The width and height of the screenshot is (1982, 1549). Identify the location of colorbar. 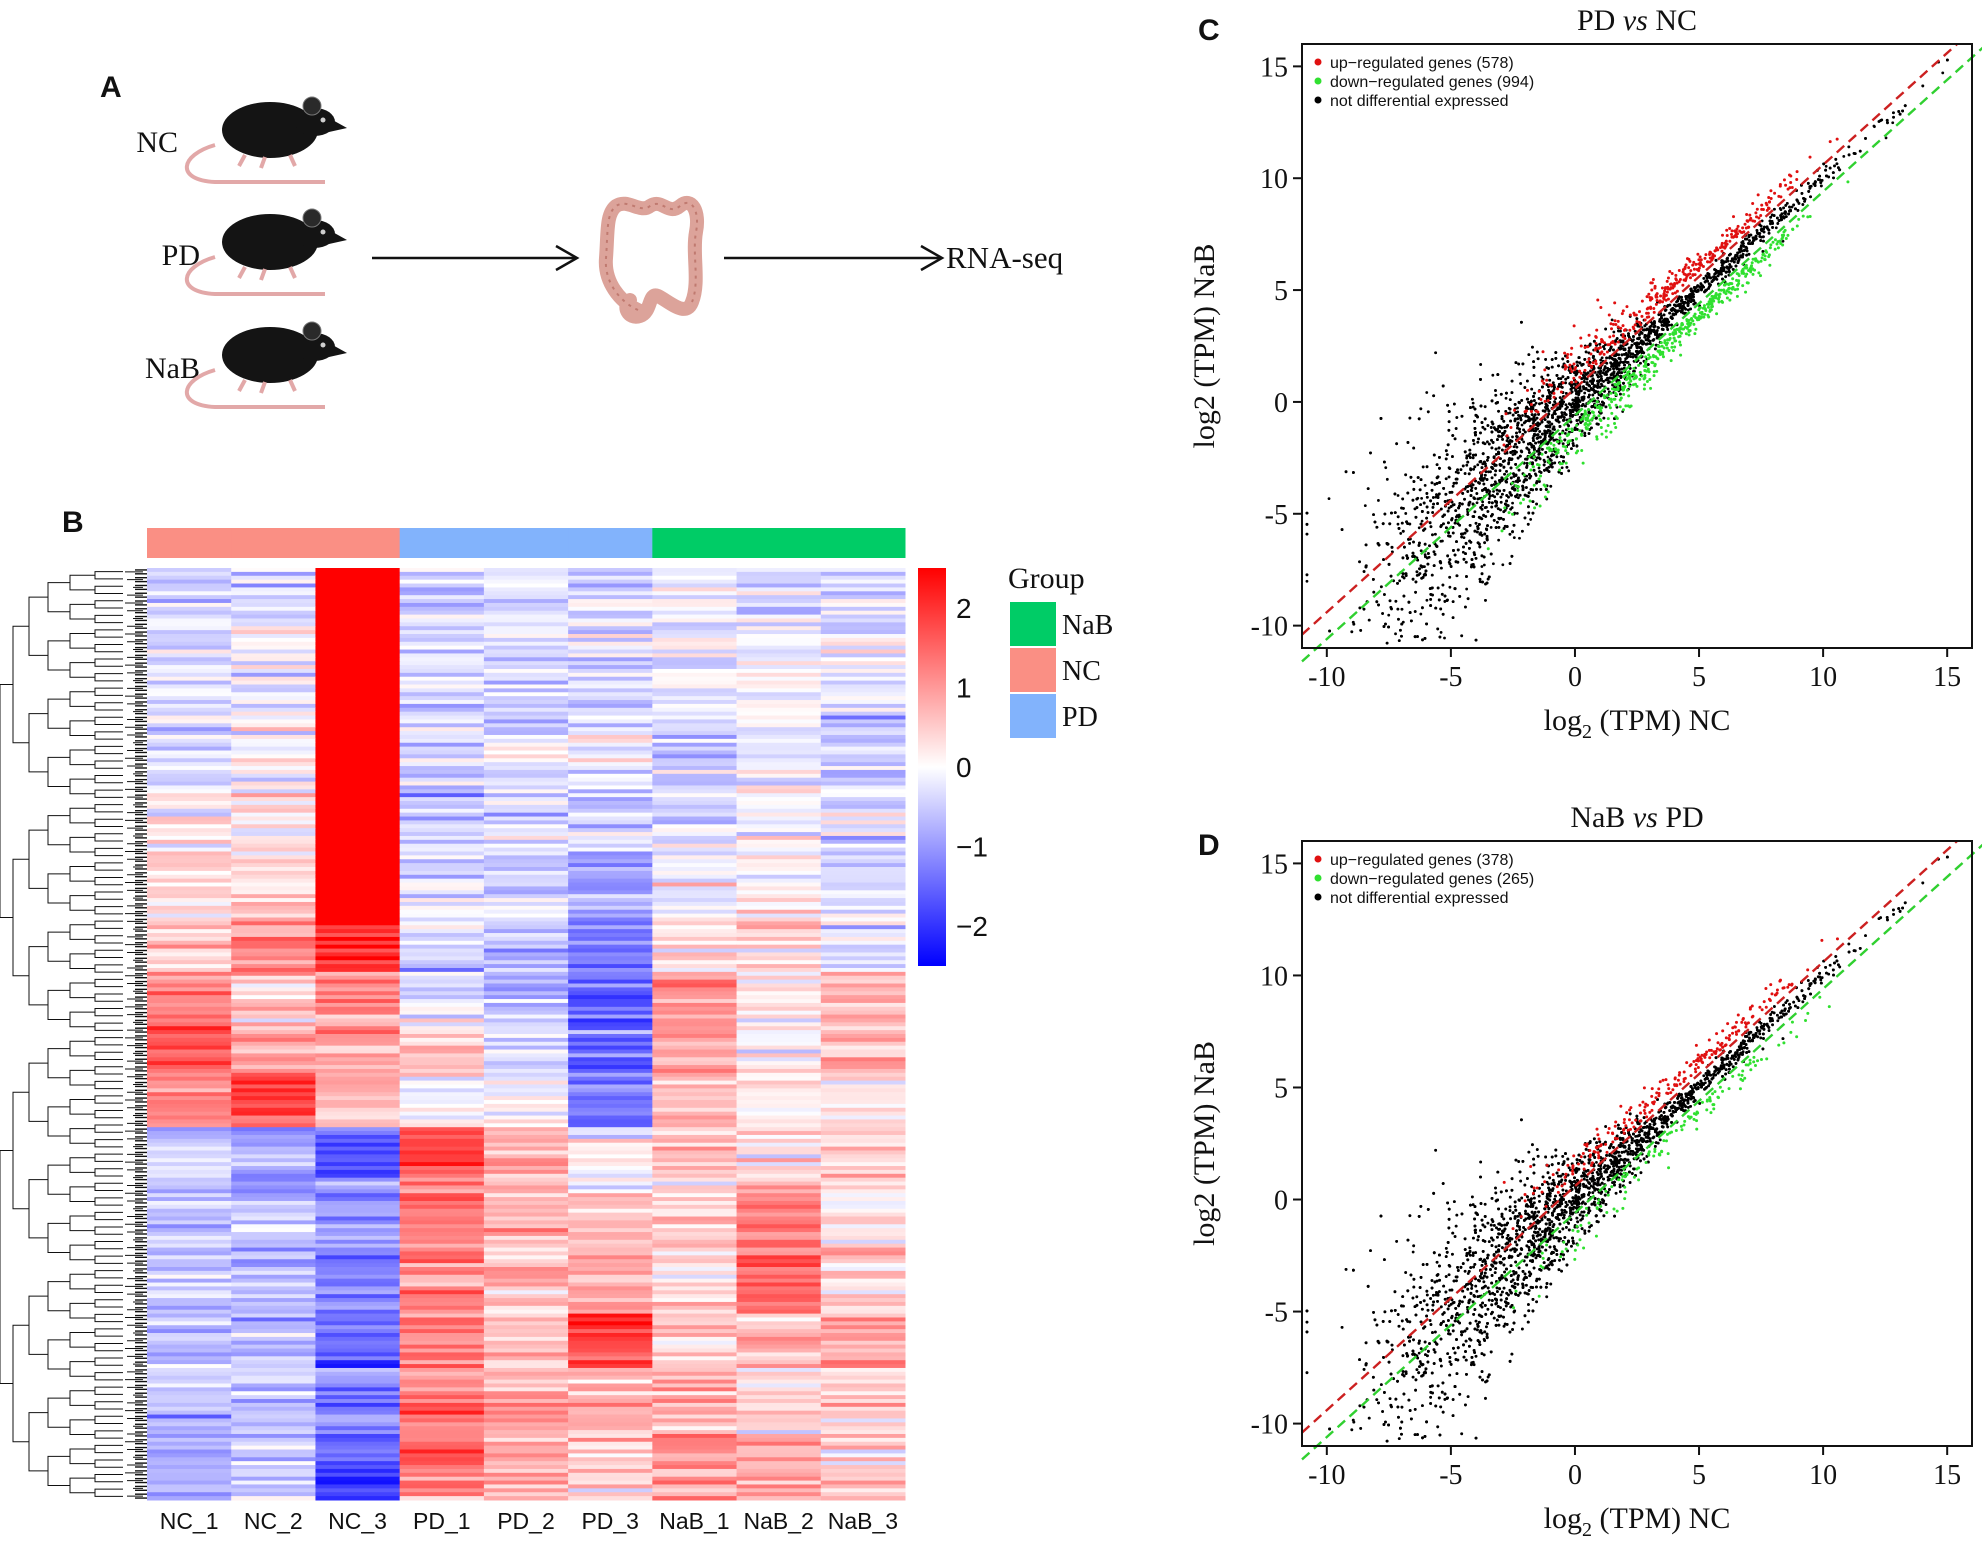
(932, 767).